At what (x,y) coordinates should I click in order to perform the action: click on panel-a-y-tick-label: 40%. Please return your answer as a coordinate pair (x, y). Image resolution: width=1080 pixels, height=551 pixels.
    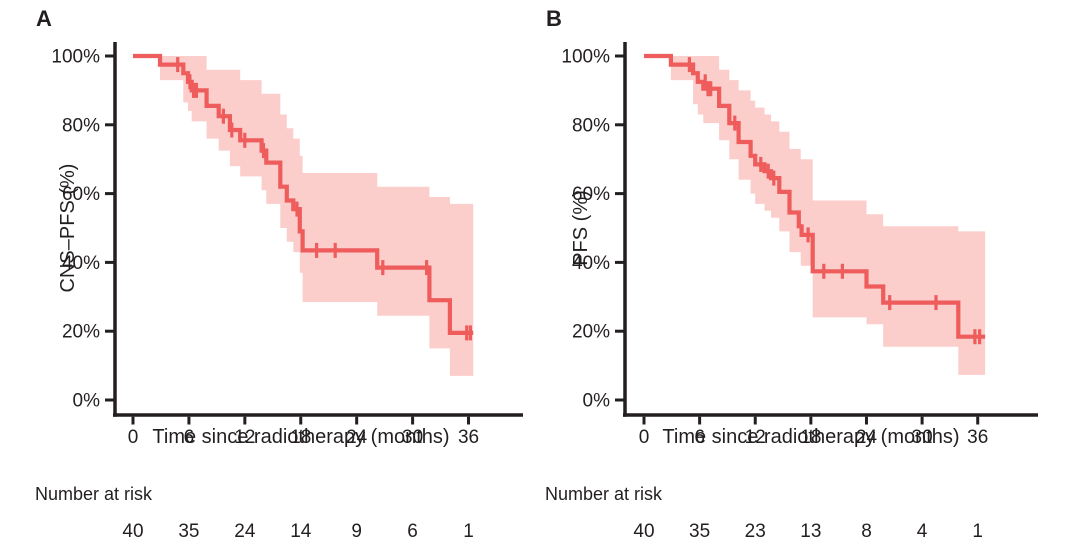
    Looking at the image, I should click on (81, 263).